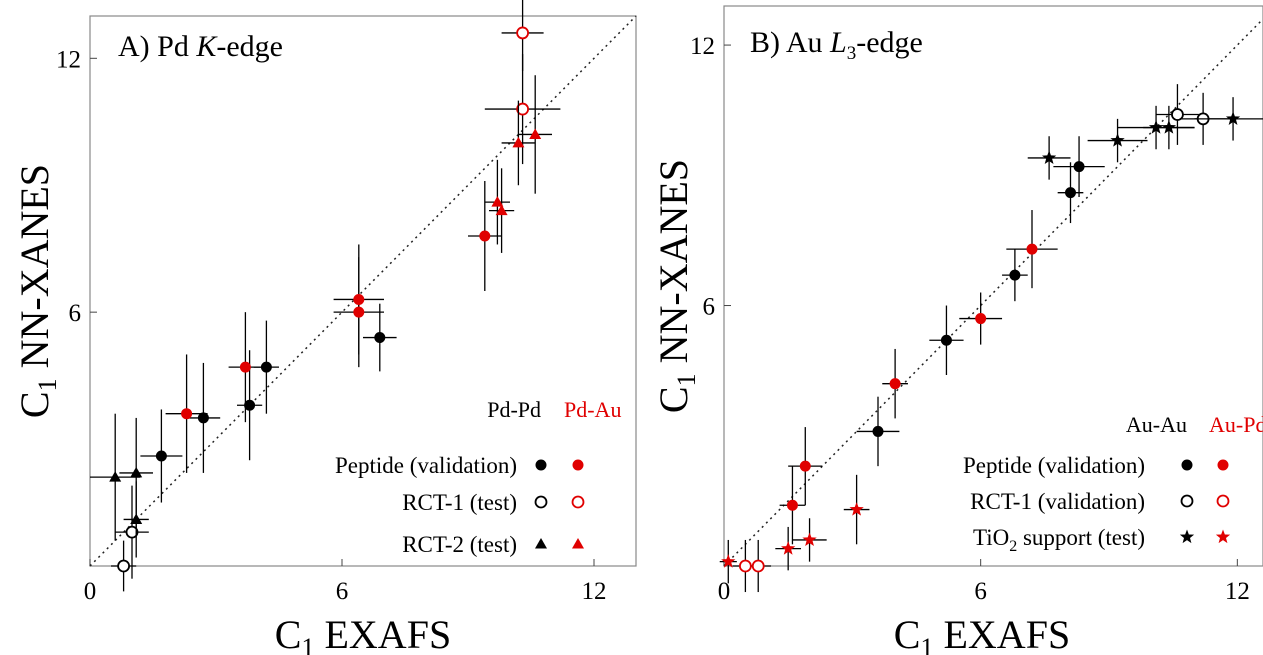  Describe the element at coordinates (991, 537) in the screenshot. I see `text-span: TiO` at that location.